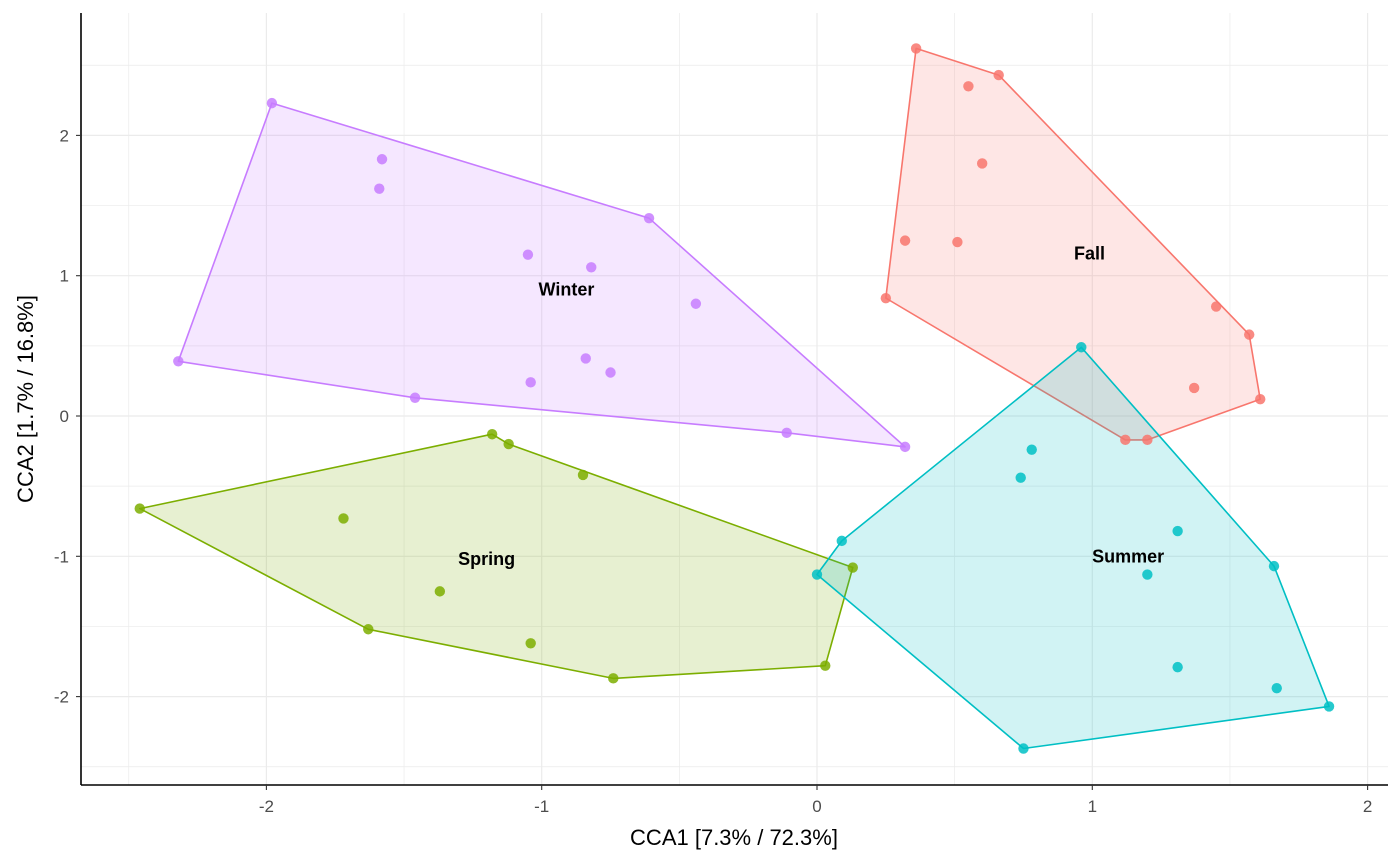 The image size is (1400, 865). I want to click on summer-label: Summer, so click(1128, 556).